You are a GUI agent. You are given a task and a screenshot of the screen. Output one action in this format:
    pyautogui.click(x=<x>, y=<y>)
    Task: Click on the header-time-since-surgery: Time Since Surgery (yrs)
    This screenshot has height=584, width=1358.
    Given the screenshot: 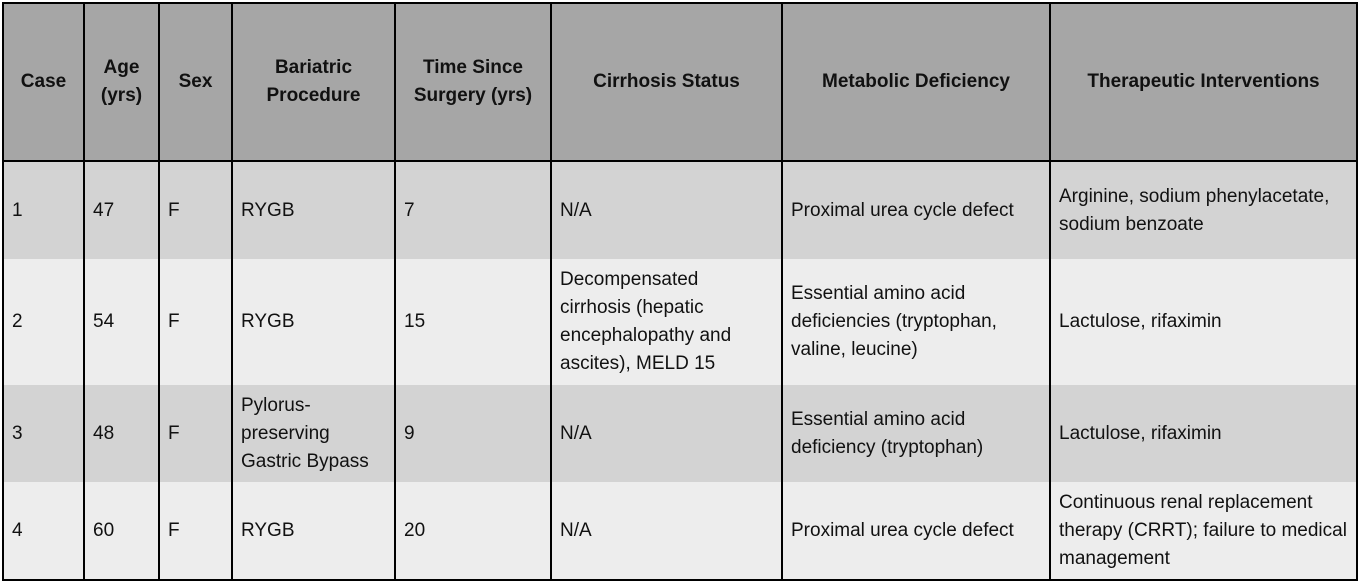 What is the action you would take?
    pyautogui.click(x=473, y=82)
    